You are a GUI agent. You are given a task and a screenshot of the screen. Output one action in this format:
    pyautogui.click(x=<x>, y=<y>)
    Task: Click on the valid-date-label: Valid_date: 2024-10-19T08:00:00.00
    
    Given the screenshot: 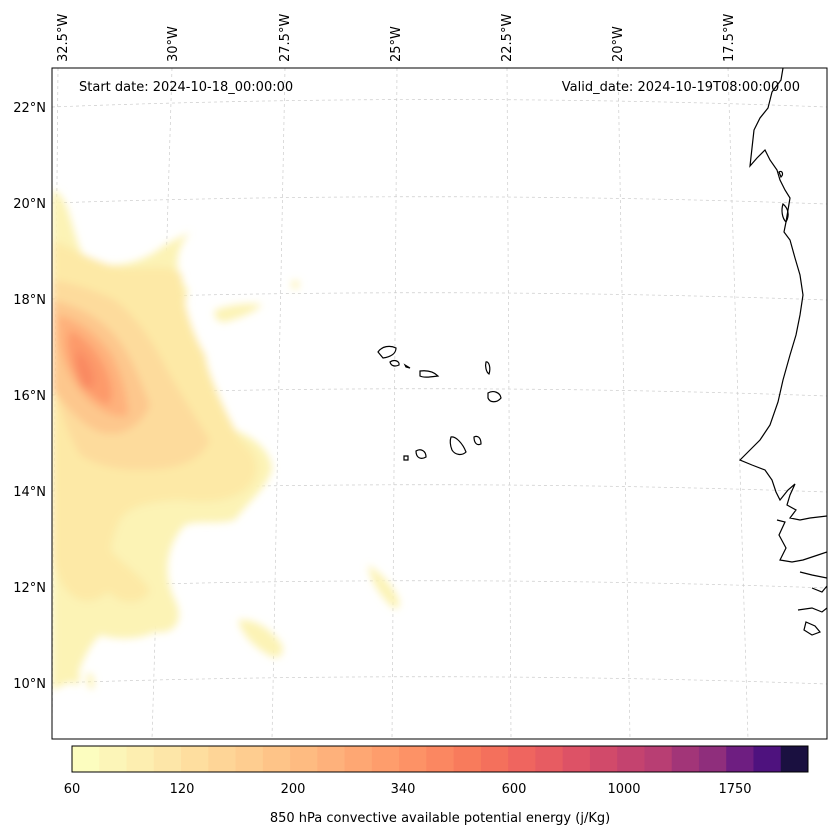 What is the action you would take?
    pyautogui.click(x=681, y=87)
    